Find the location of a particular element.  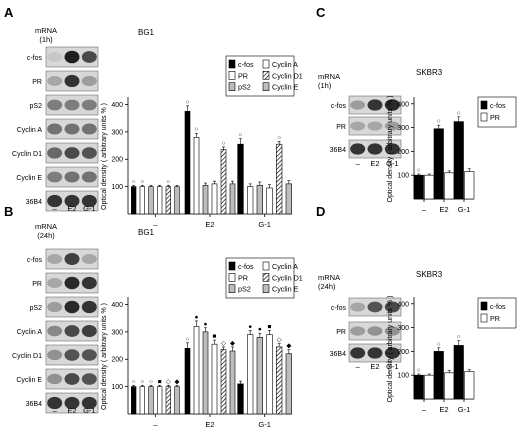

mrna-time-d: (24h) is located at coordinates (327, 286).